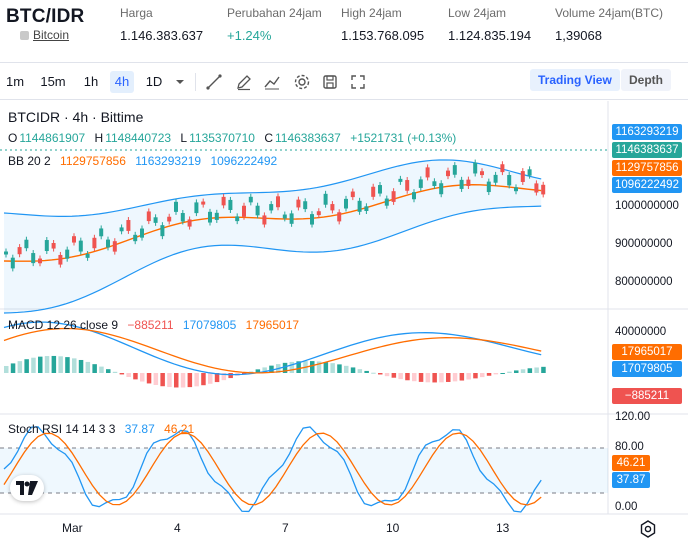  What do you see at coordinates (648, 529) in the screenshot?
I see `chart-settings-icon` at bounding box center [648, 529].